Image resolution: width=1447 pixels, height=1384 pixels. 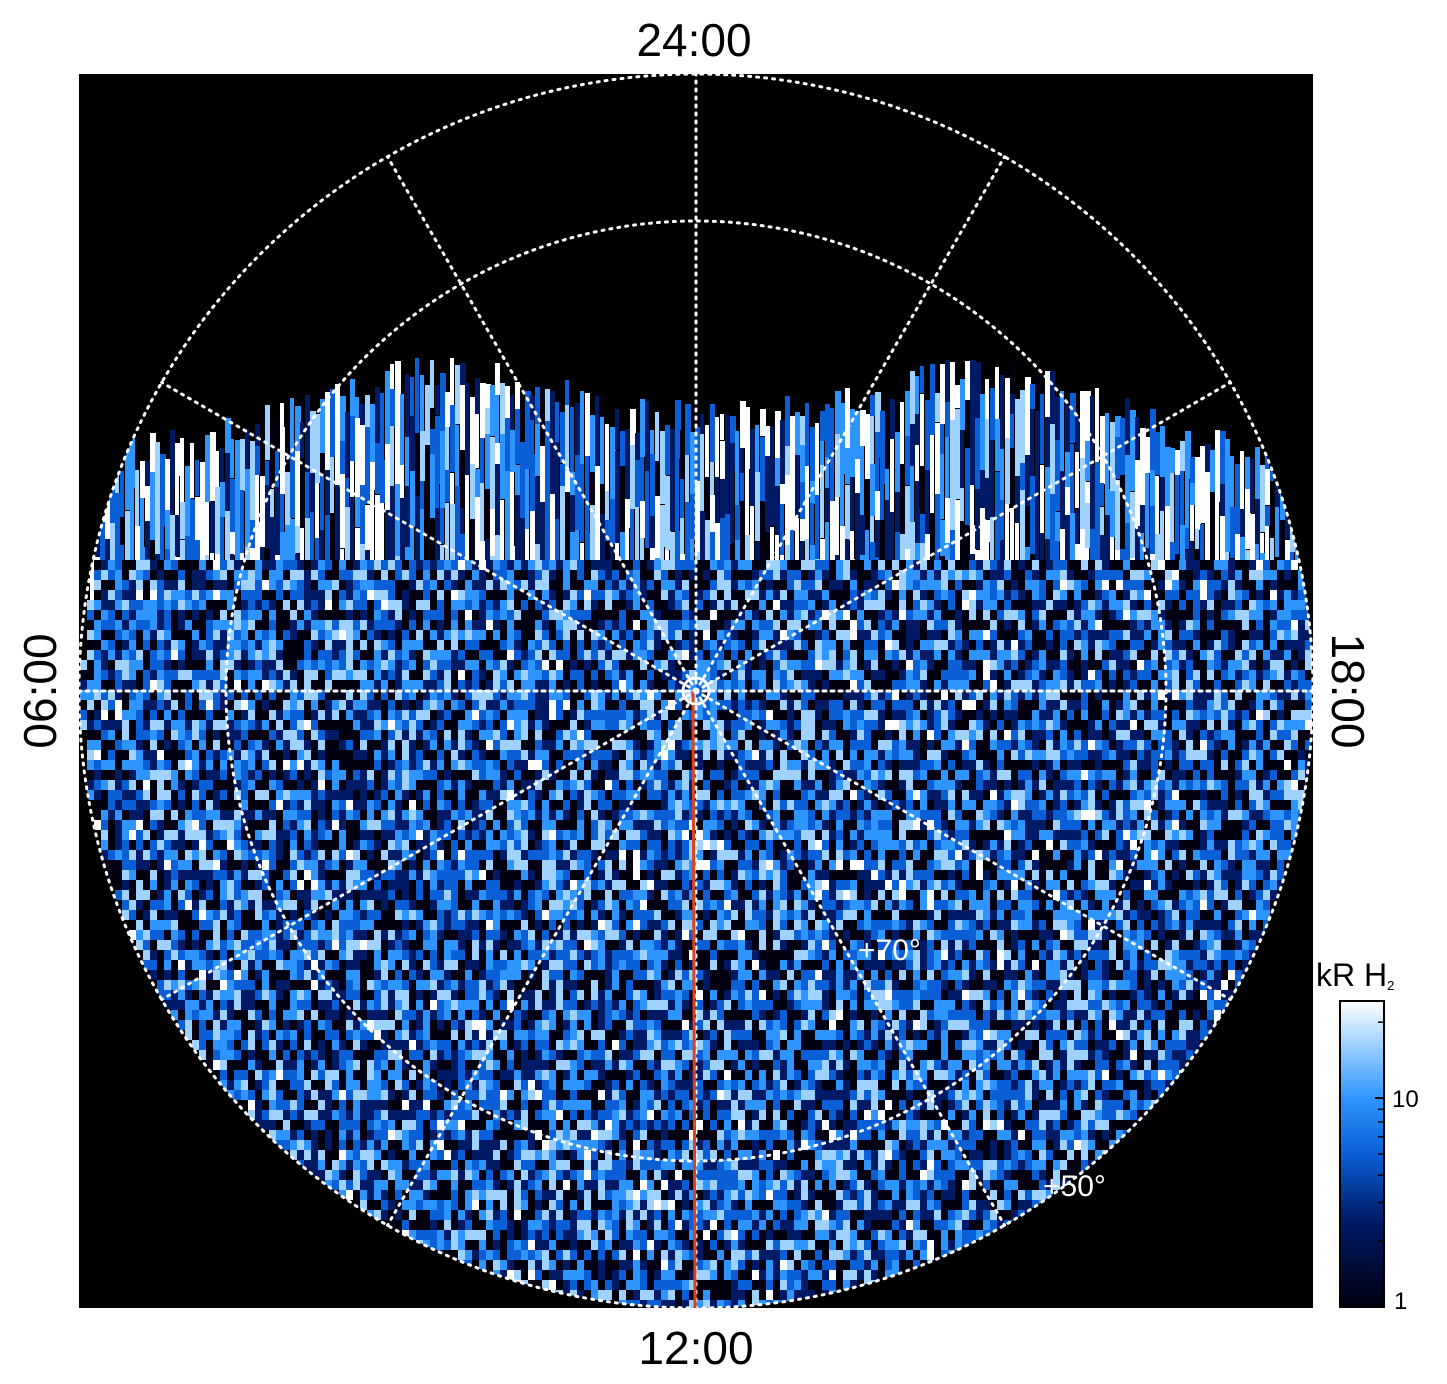 What do you see at coordinates (694, 999) in the screenshot?
I see `noon-meridian-line` at bounding box center [694, 999].